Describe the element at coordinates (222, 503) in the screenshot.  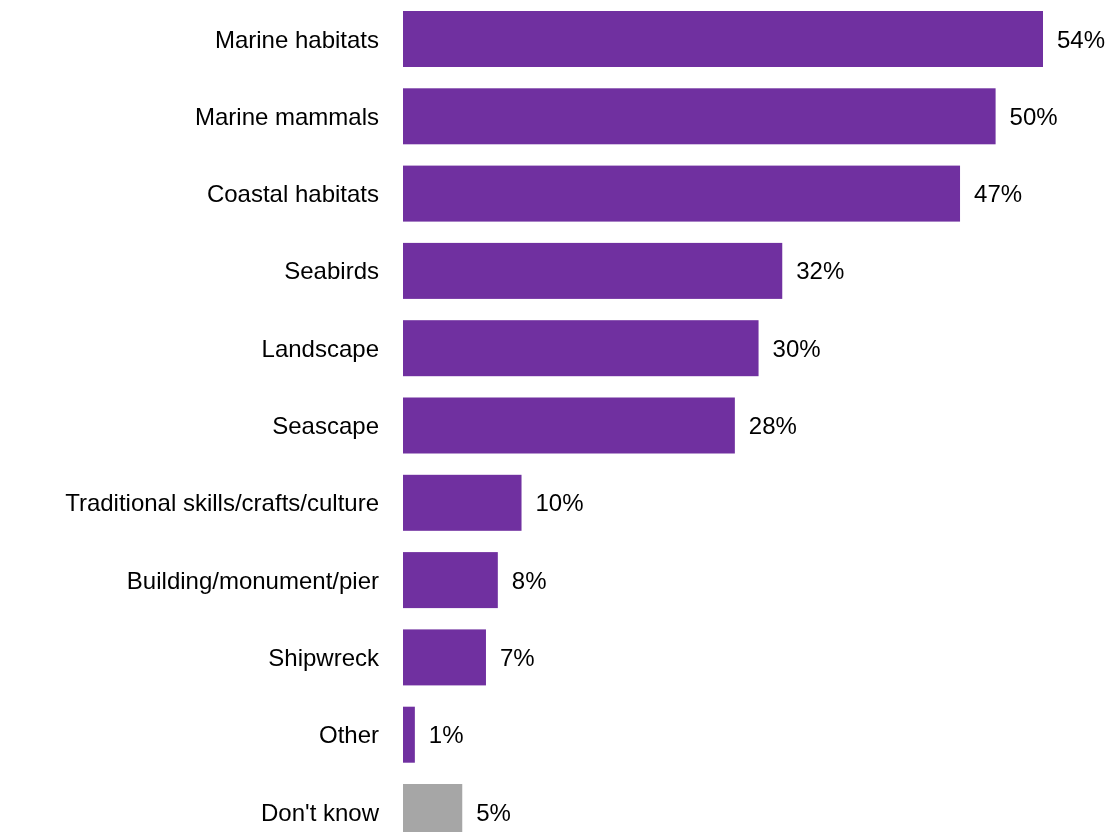
I see `y-tick-label: Traditional skills/crafts/culture` at that location.